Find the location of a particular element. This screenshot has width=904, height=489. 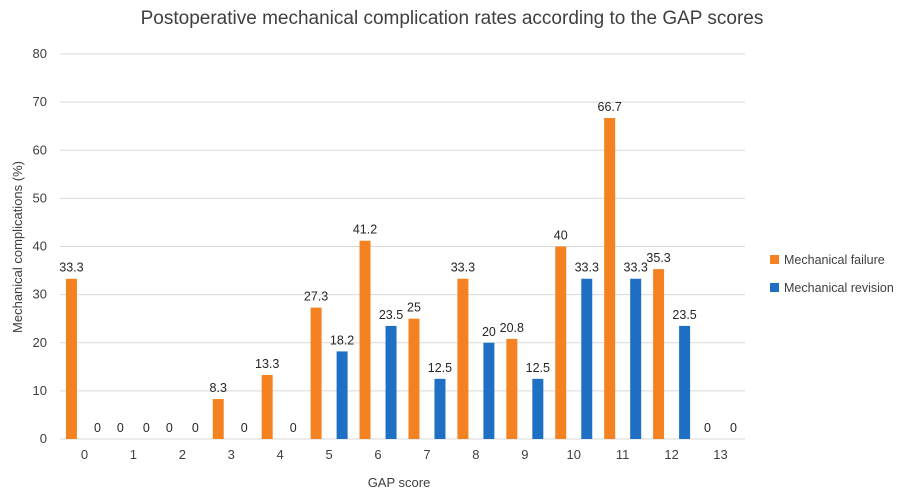

x-tick-label: 9 is located at coordinates (524, 454).